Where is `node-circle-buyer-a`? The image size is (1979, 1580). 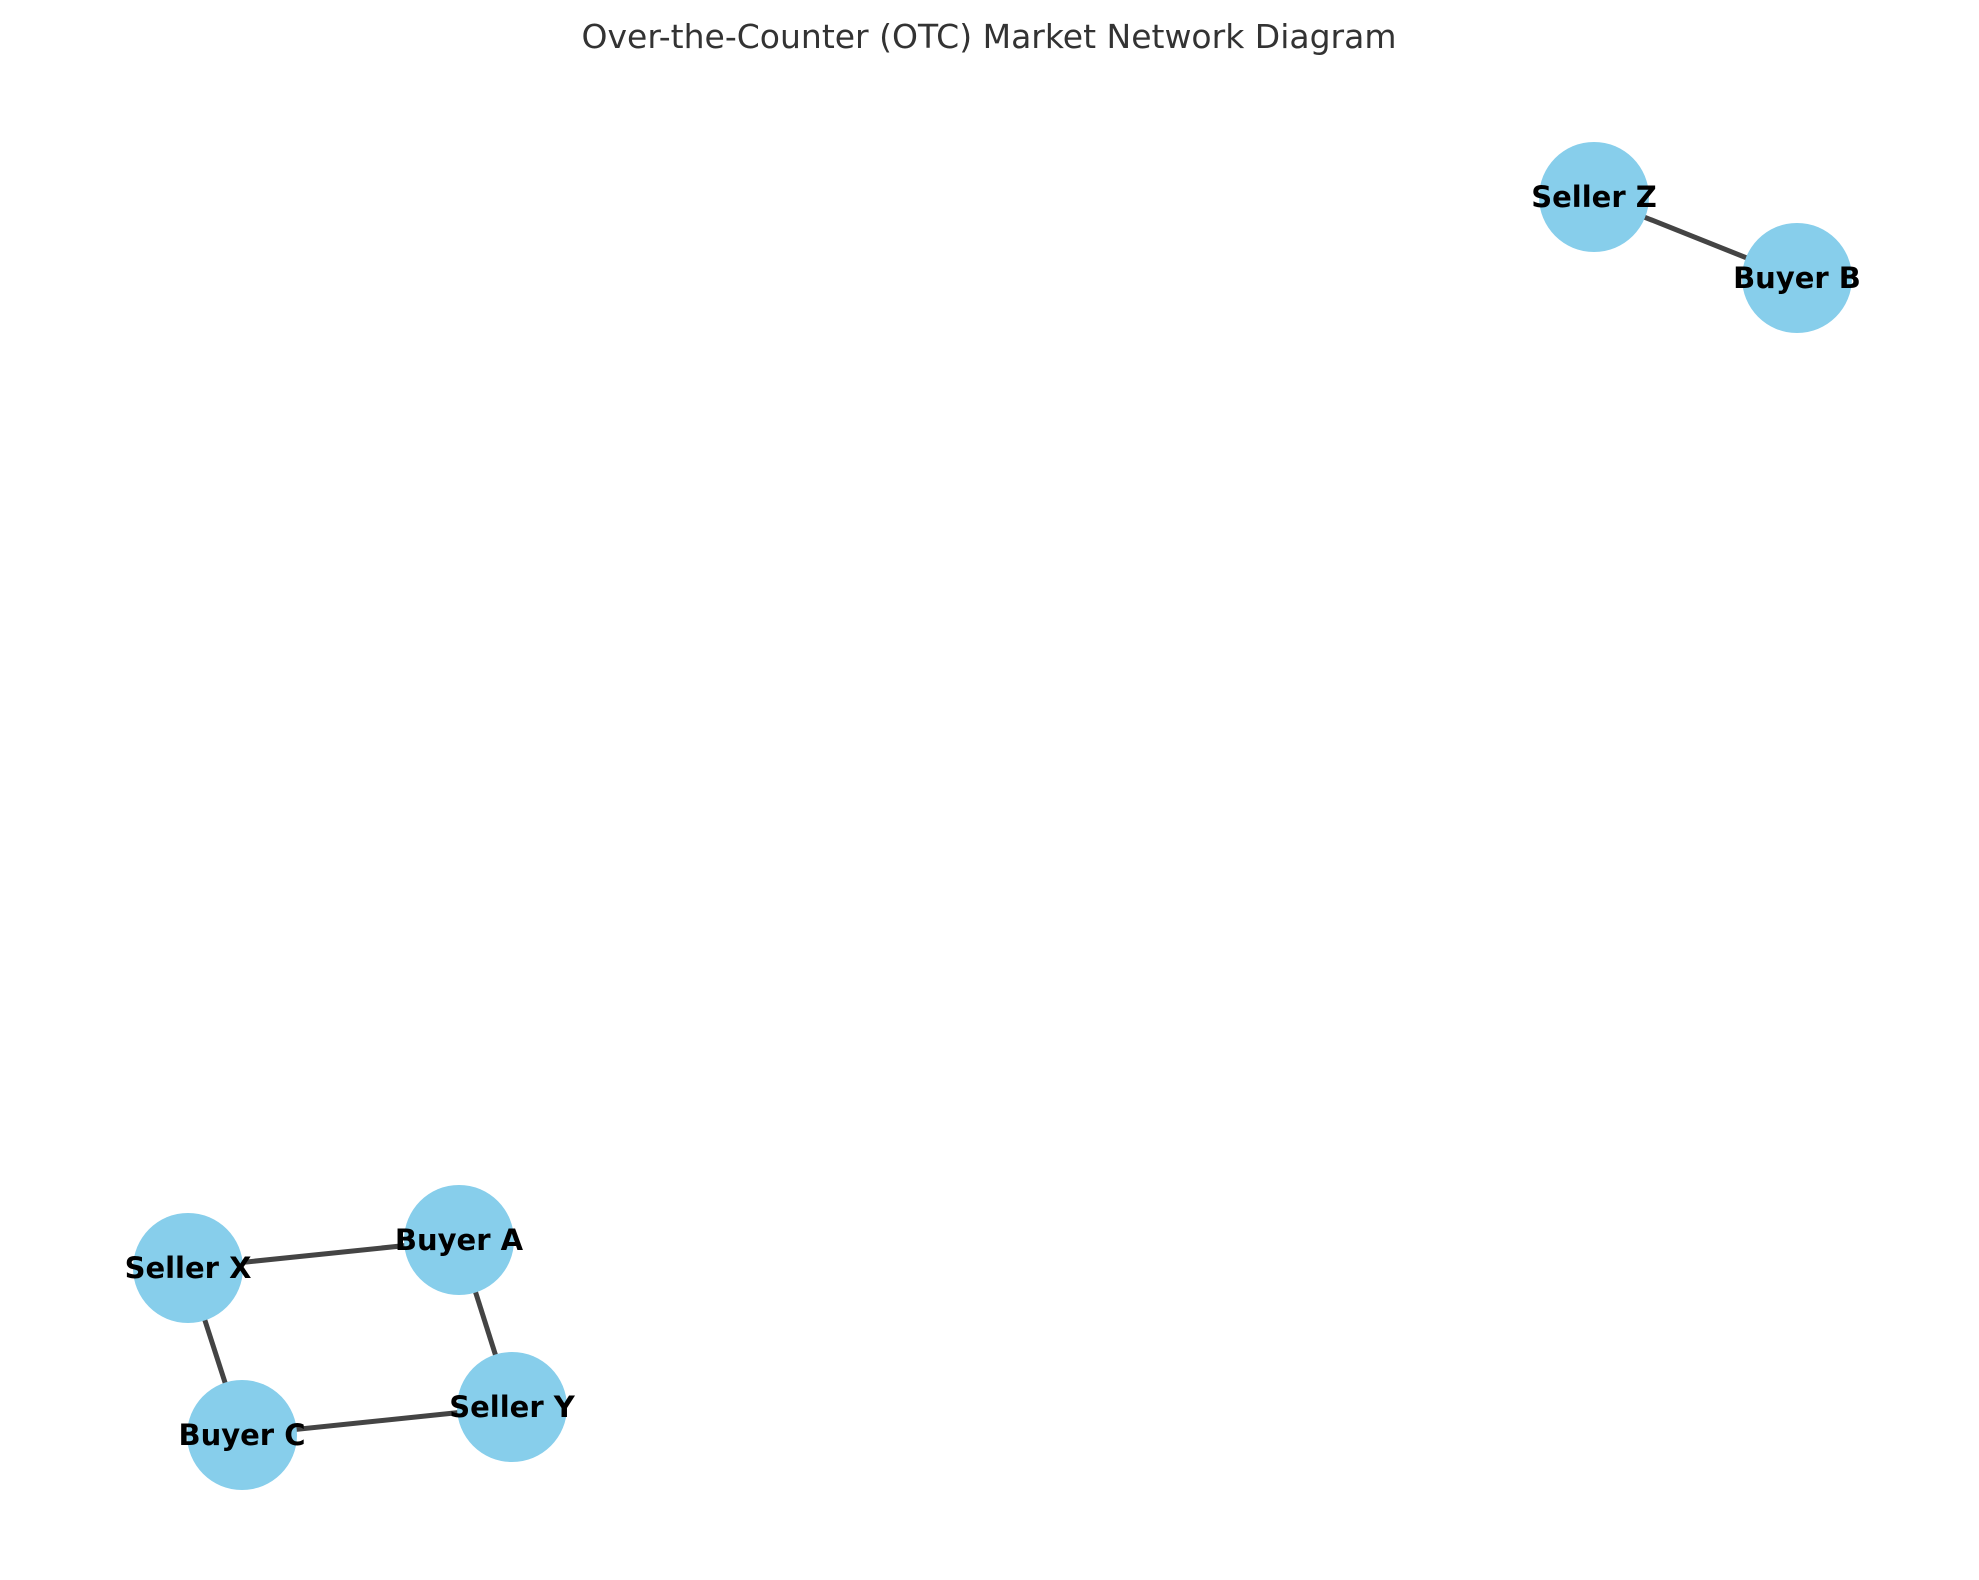
node-circle-buyer-a is located at coordinates (459, 1240).